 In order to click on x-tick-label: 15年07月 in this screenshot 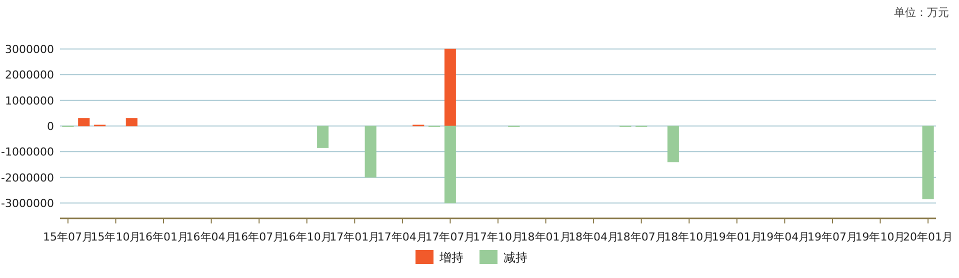, I will do `click(67, 237)`.